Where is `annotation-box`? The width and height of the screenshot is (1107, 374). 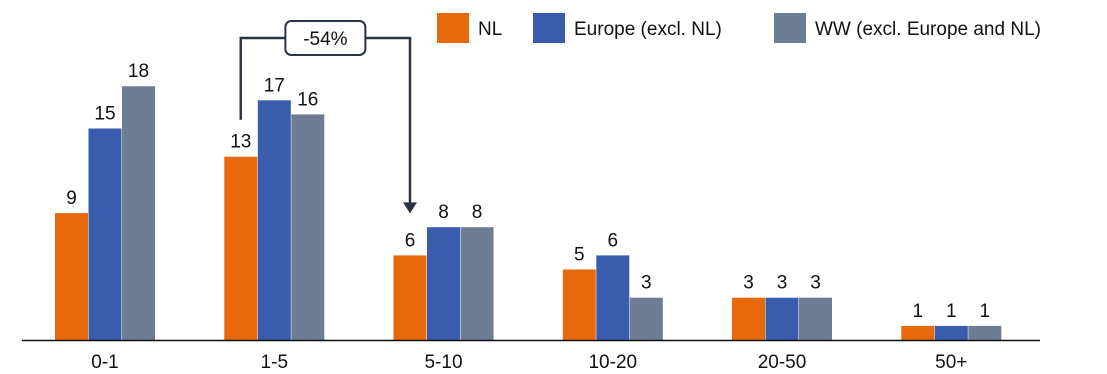
annotation-box is located at coordinates (325, 38).